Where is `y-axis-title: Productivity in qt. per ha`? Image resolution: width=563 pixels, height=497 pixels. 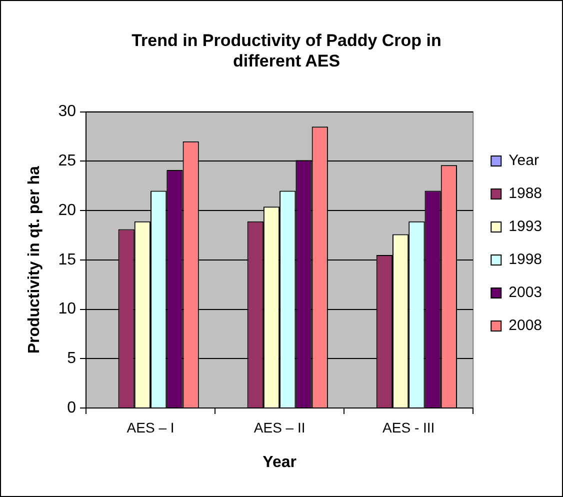
y-axis-title: Productivity in qt. per ha is located at coordinates (35, 260).